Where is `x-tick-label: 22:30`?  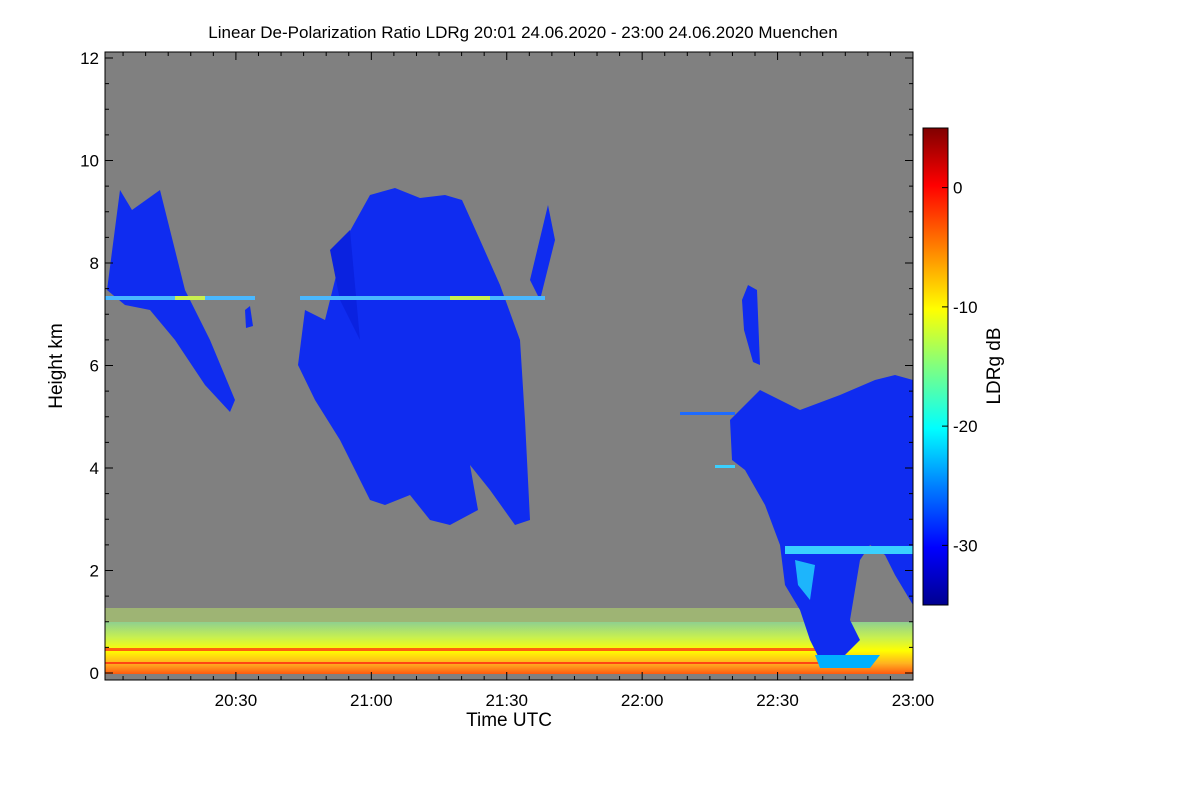 x-tick-label: 22:30 is located at coordinates (777, 700).